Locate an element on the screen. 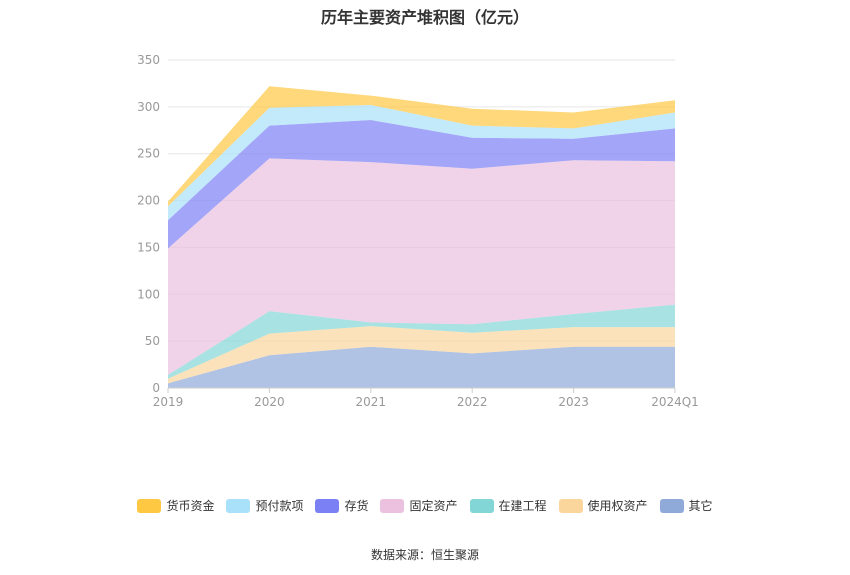 The height and width of the screenshot is (575, 850). x-tick-label: 2024Q1 is located at coordinates (675, 402).